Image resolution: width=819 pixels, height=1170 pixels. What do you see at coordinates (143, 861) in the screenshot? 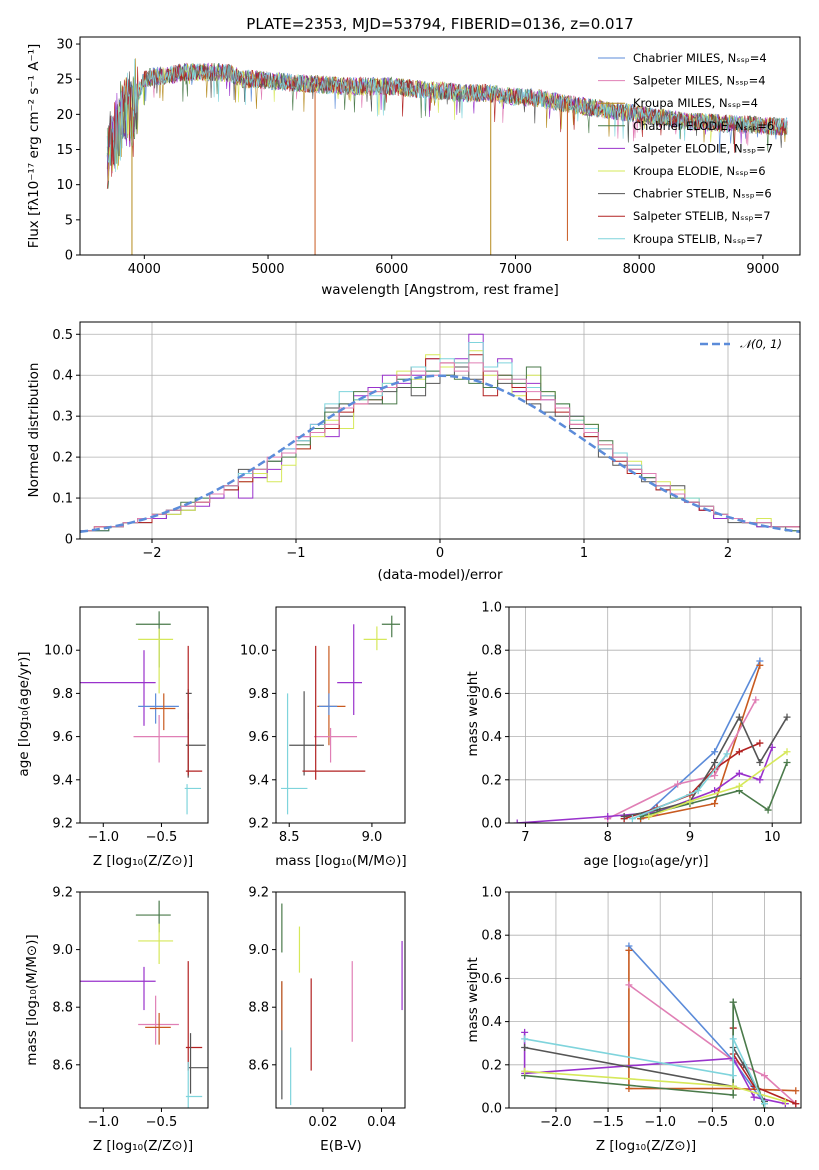
I see `age-z-xlabel: Z [log₁₀(Z/Z⊙)]` at bounding box center [143, 861].